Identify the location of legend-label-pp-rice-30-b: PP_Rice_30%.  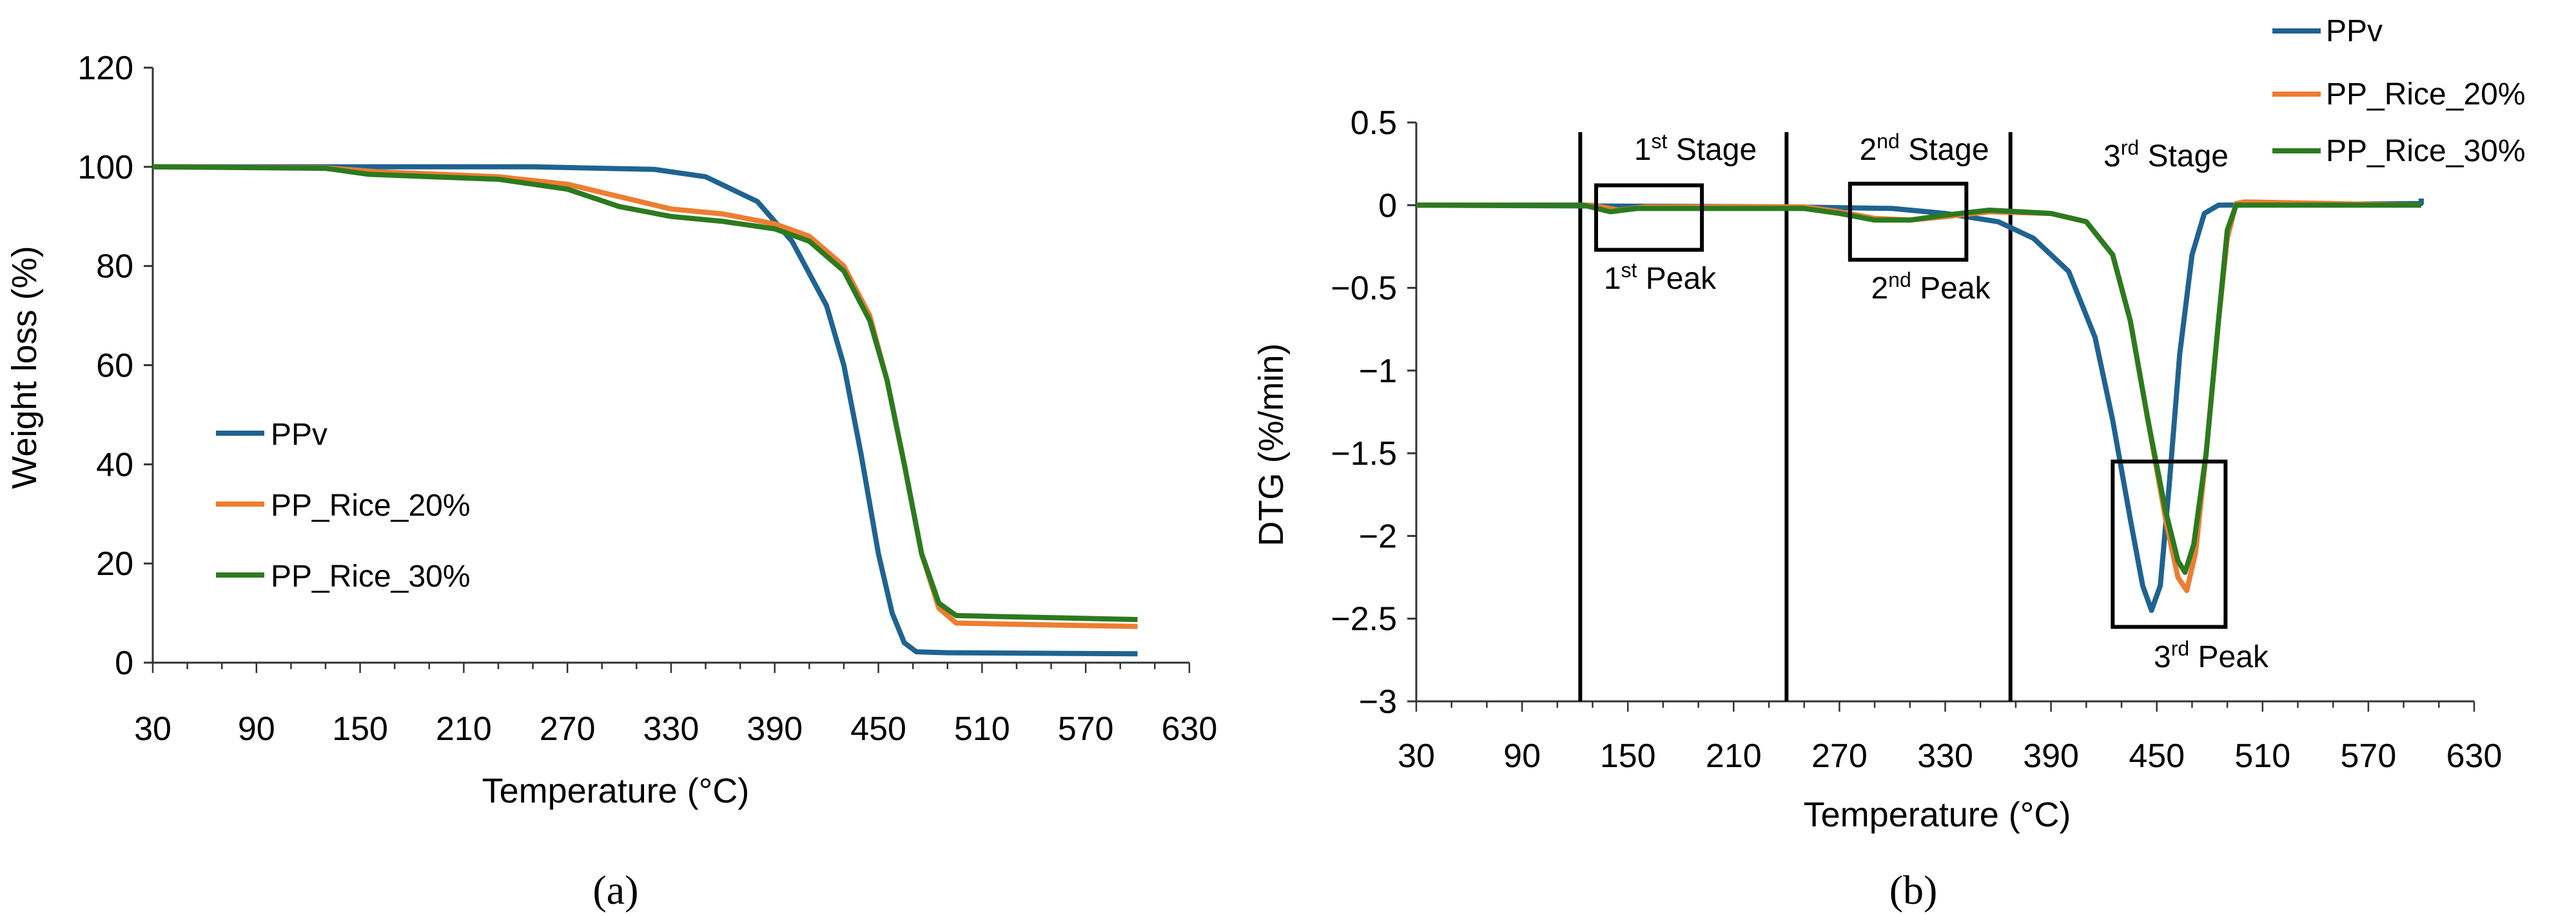
(2426, 151).